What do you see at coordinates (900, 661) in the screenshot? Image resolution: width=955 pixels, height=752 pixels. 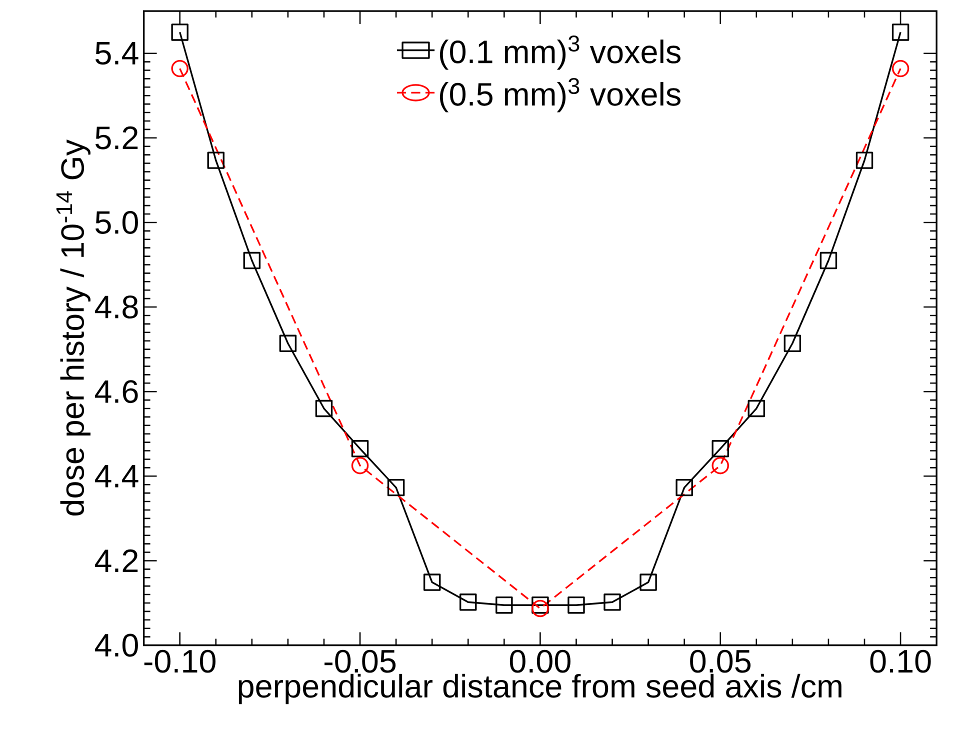 I see `x-tick-label: 0.10` at bounding box center [900, 661].